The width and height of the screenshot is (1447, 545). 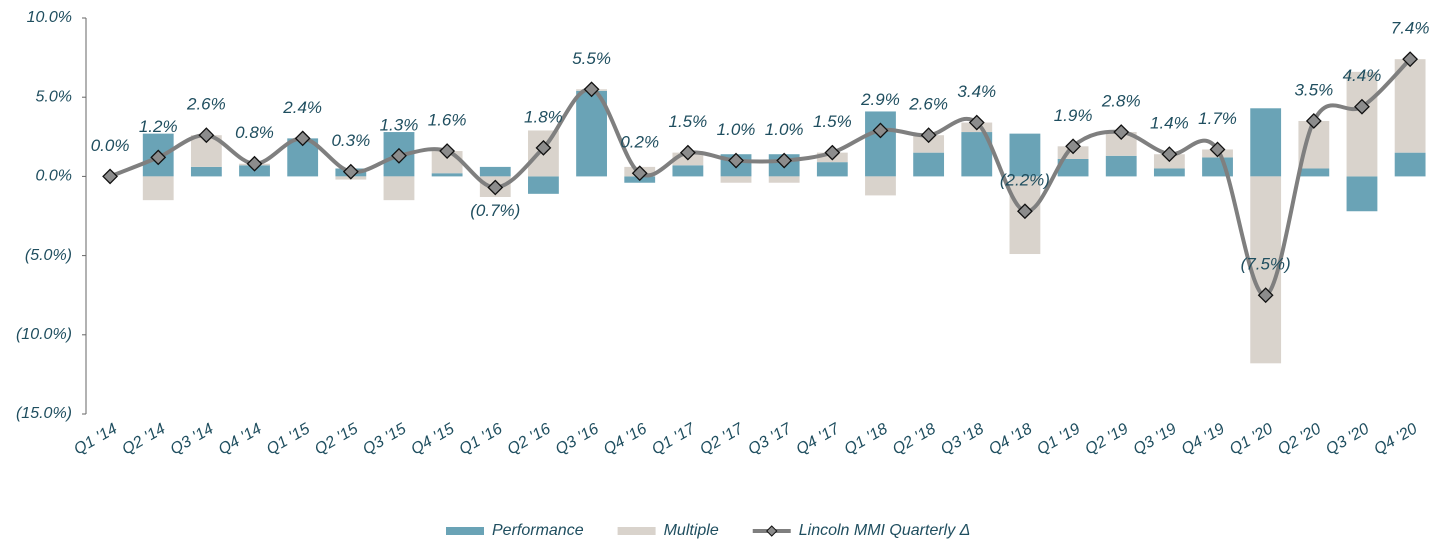 I want to click on x-tick-label: Q2 '19, so click(x=1106, y=439).